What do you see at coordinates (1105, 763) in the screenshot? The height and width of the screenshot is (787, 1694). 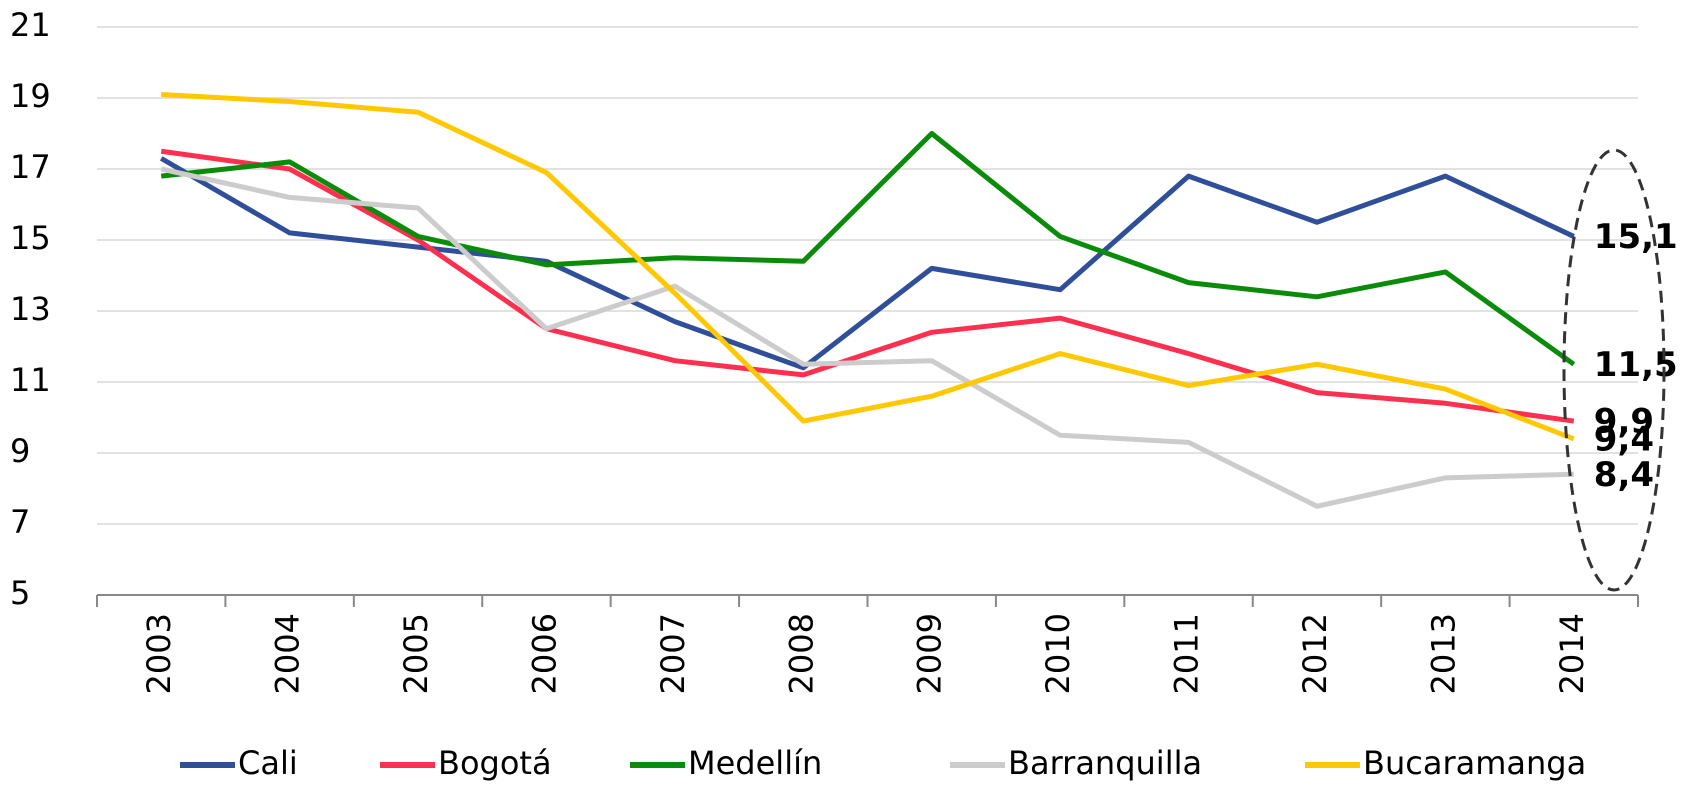 I see `legend-label: Barranquilla` at bounding box center [1105, 763].